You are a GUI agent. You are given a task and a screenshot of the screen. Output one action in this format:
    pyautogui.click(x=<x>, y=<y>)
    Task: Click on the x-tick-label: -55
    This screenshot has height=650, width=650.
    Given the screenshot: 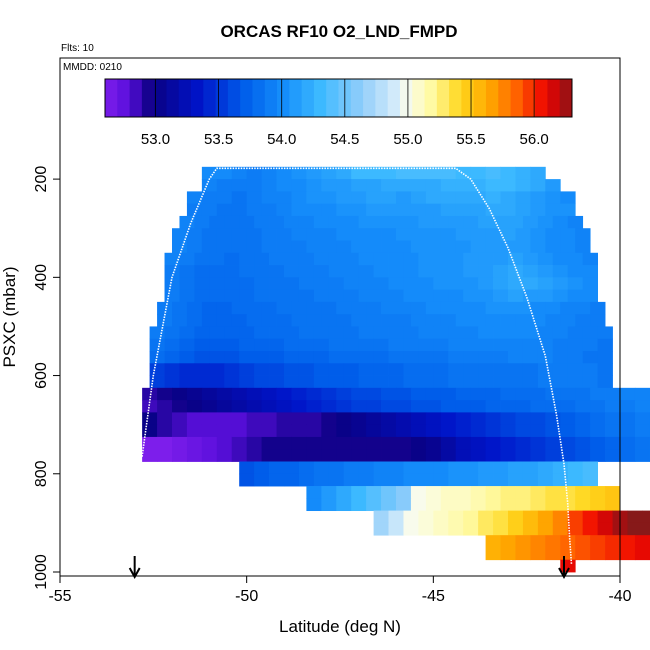 What is the action you would take?
    pyautogui.click(x=59, y=596)
    